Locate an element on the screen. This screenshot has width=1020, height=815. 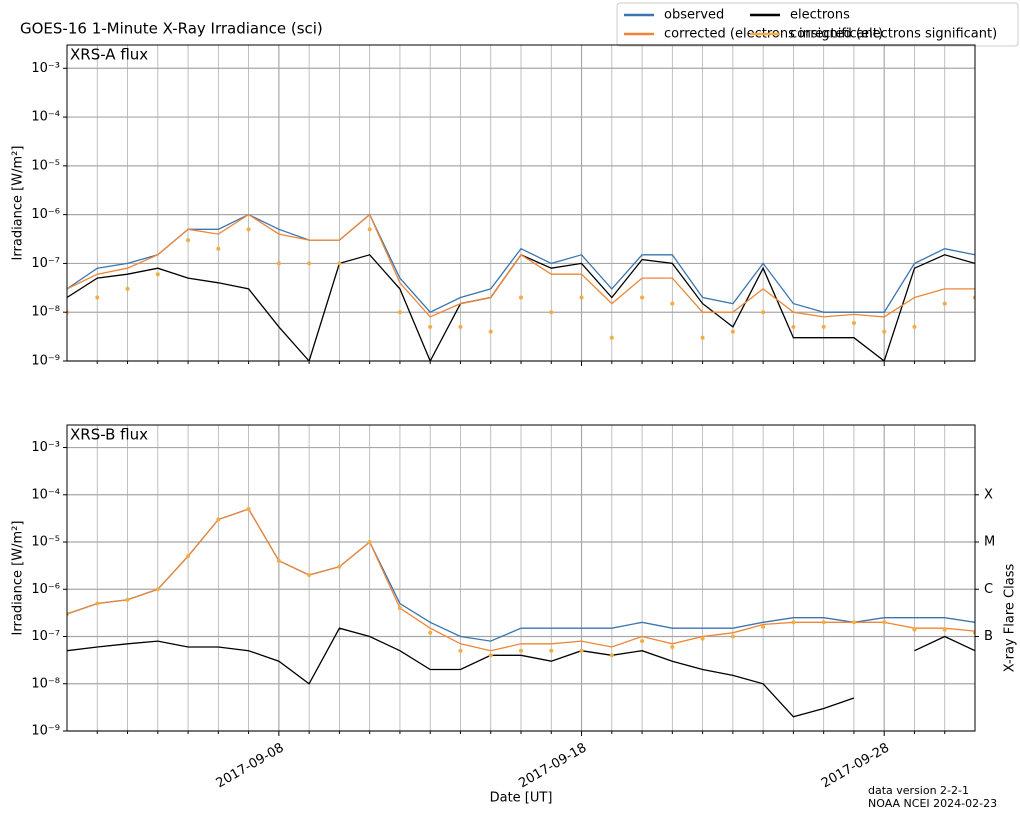
y2-tick-label: C is located at coordinates (988, 589).